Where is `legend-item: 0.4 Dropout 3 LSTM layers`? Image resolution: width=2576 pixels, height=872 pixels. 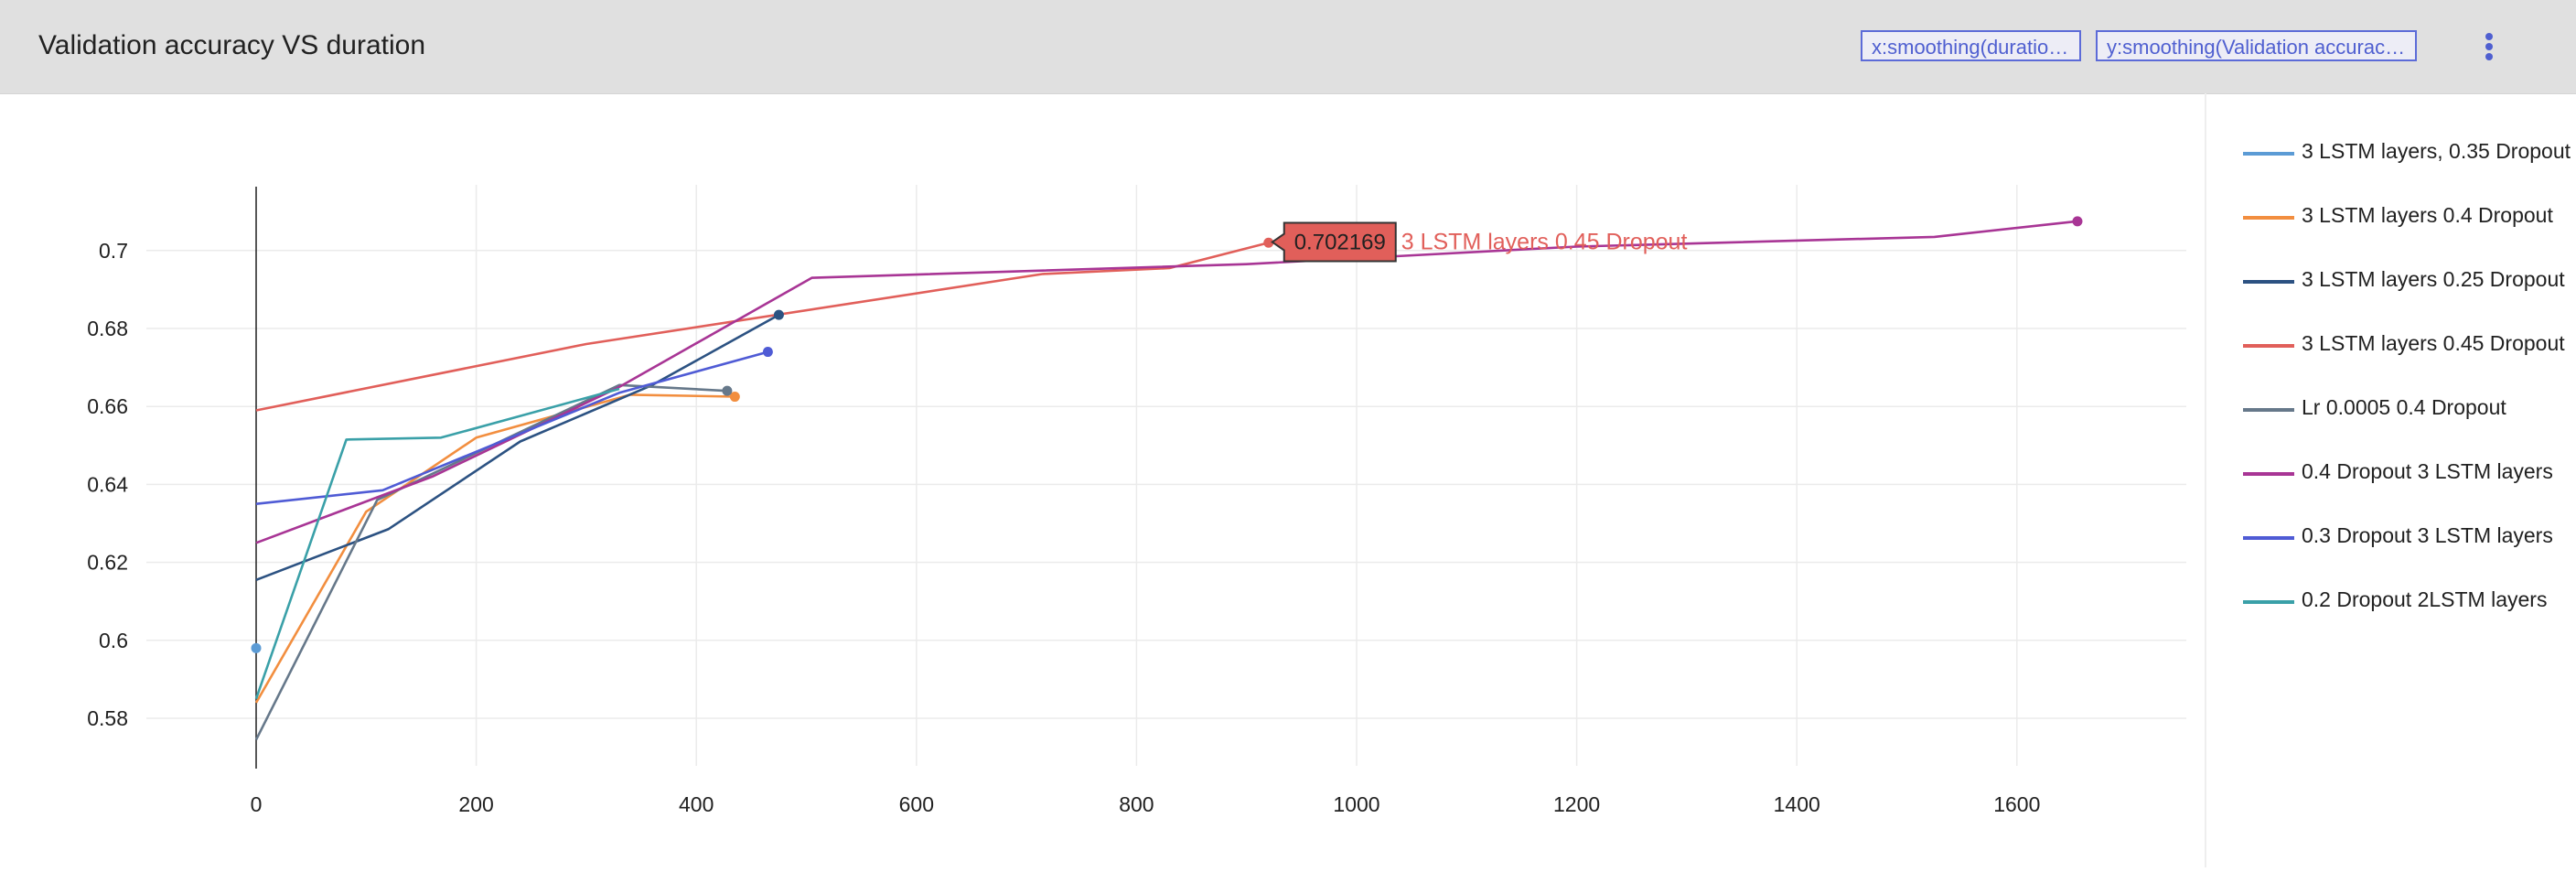
legend-item: 0.4 Dropout 3 LSTM layers is located at coordinates (2409, 474).